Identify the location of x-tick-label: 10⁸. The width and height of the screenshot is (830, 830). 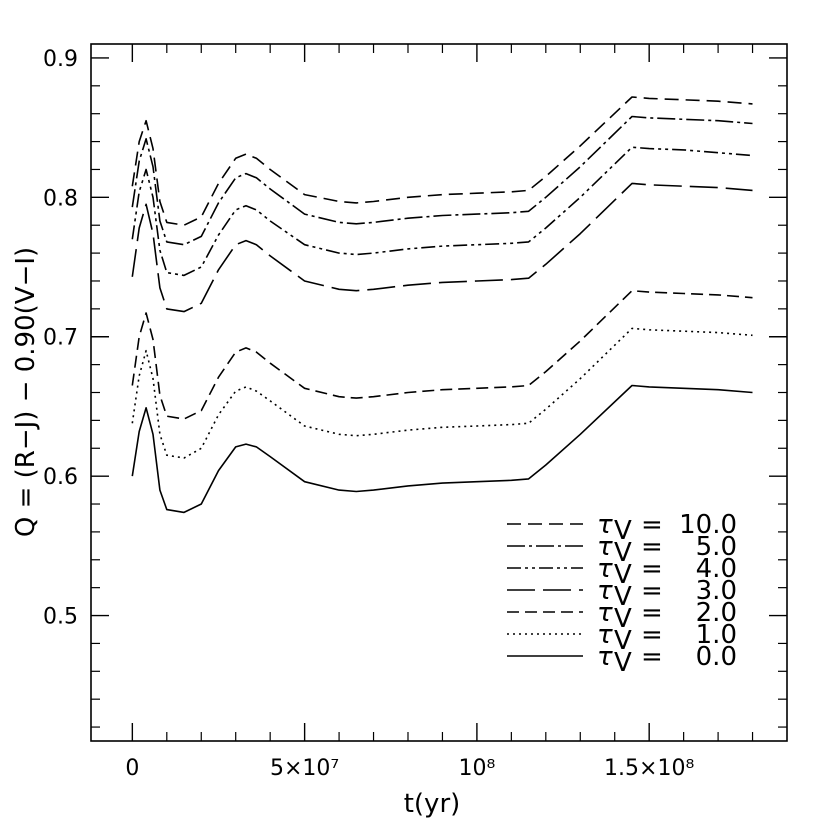
(476, 768).